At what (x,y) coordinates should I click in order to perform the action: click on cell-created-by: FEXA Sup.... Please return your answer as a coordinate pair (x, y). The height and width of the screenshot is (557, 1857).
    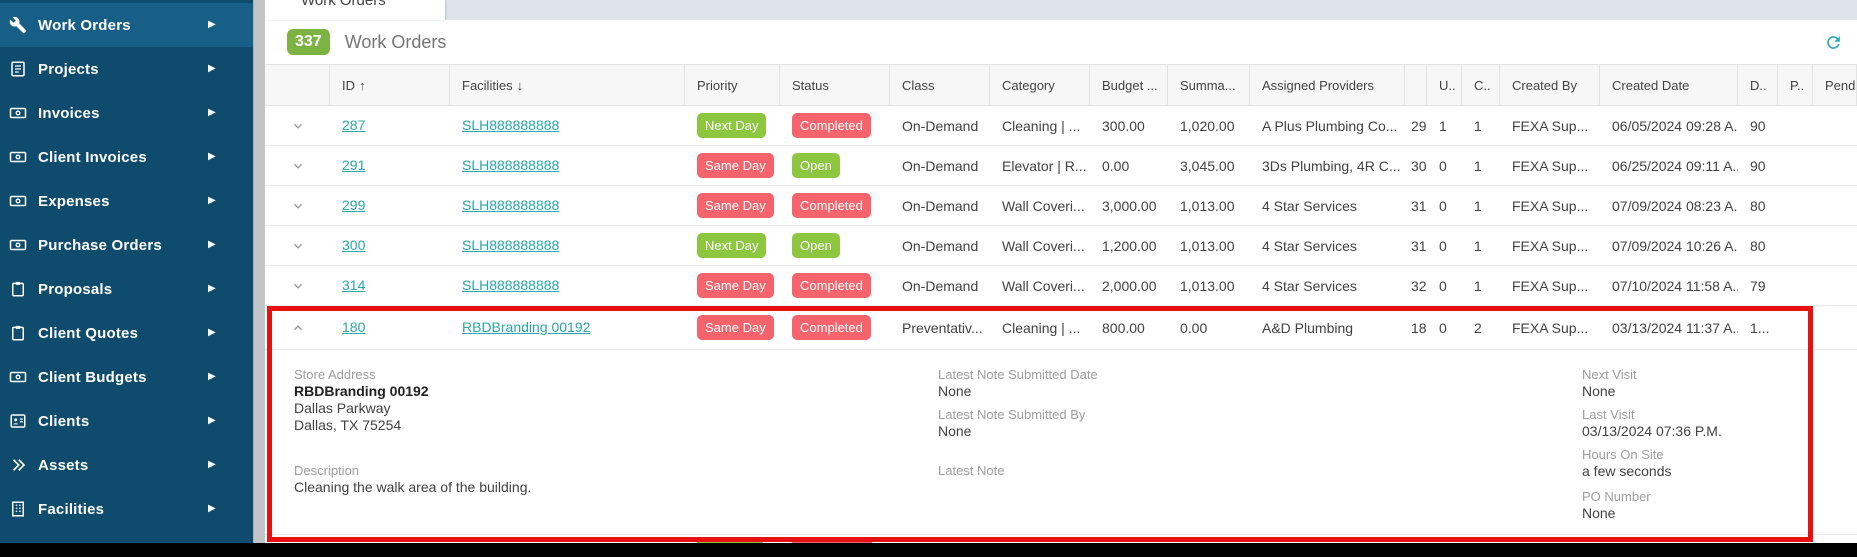
    Looking at the image, I should click on (1550, 245).